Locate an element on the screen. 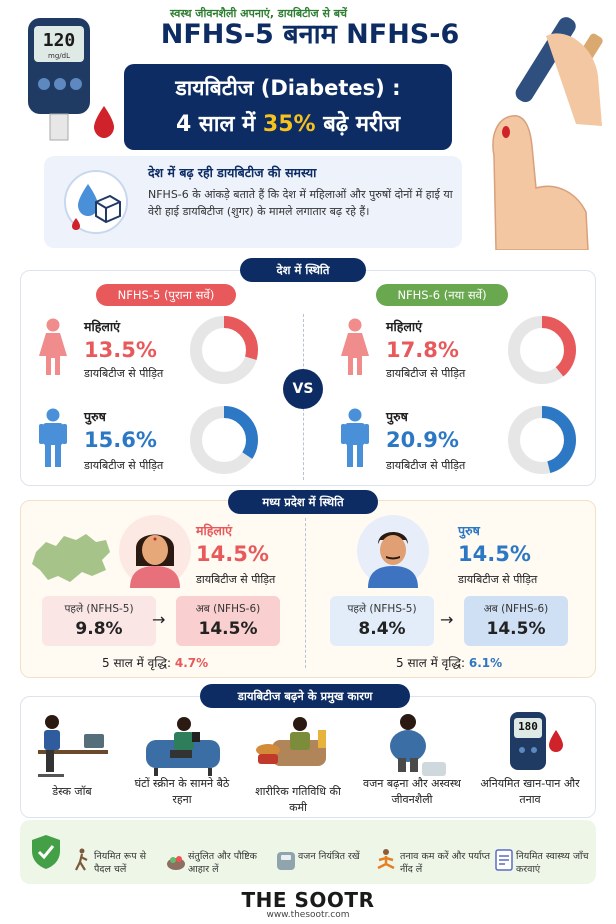 This screenshot has width=616, height=924. brand-url: www.thesootr.com is located at coordinates (308, 915).